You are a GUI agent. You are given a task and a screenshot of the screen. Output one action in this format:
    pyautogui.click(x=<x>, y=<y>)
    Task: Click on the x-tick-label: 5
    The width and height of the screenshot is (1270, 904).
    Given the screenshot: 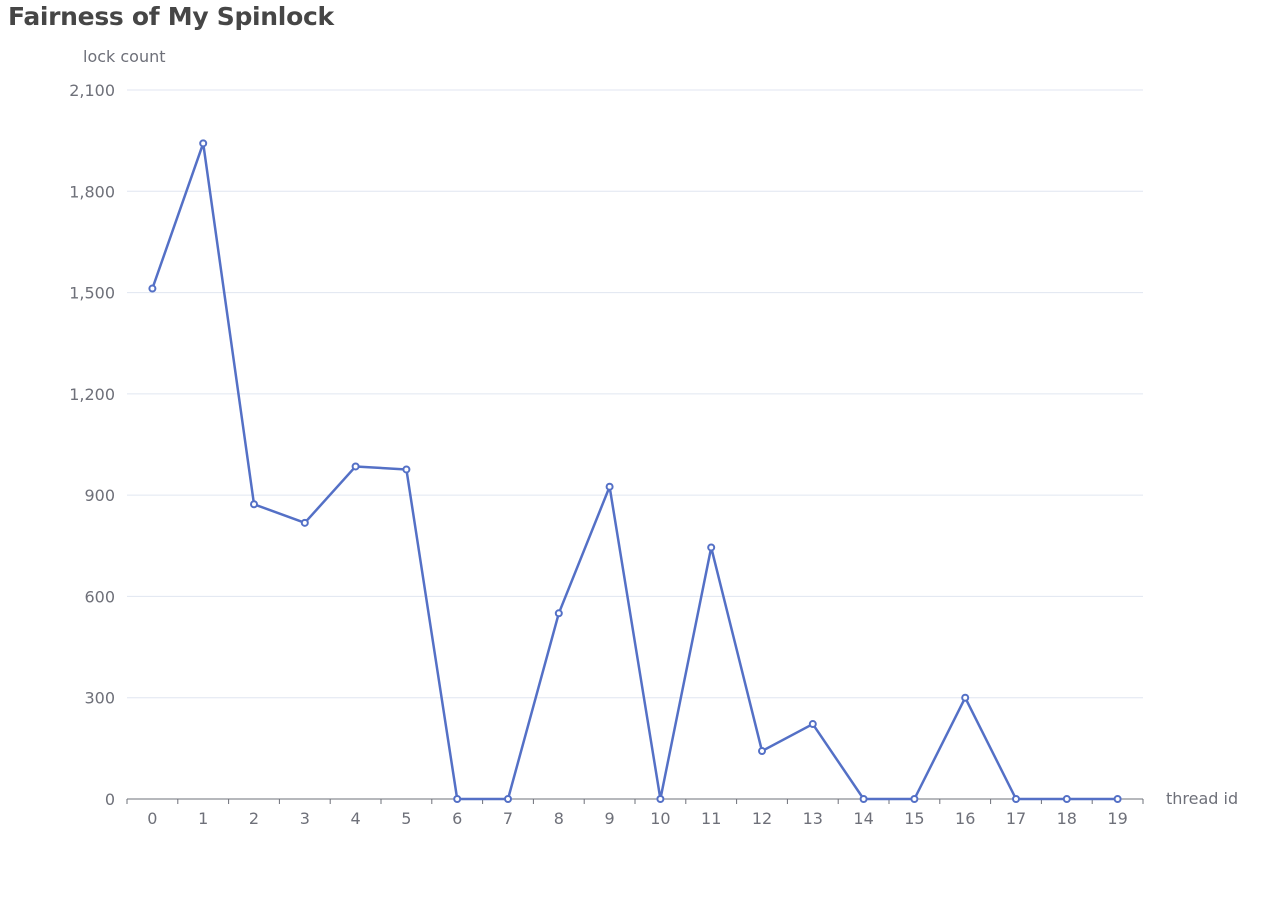 What is the action you would take?
    pyautogui.click(x=406, y=818)
    